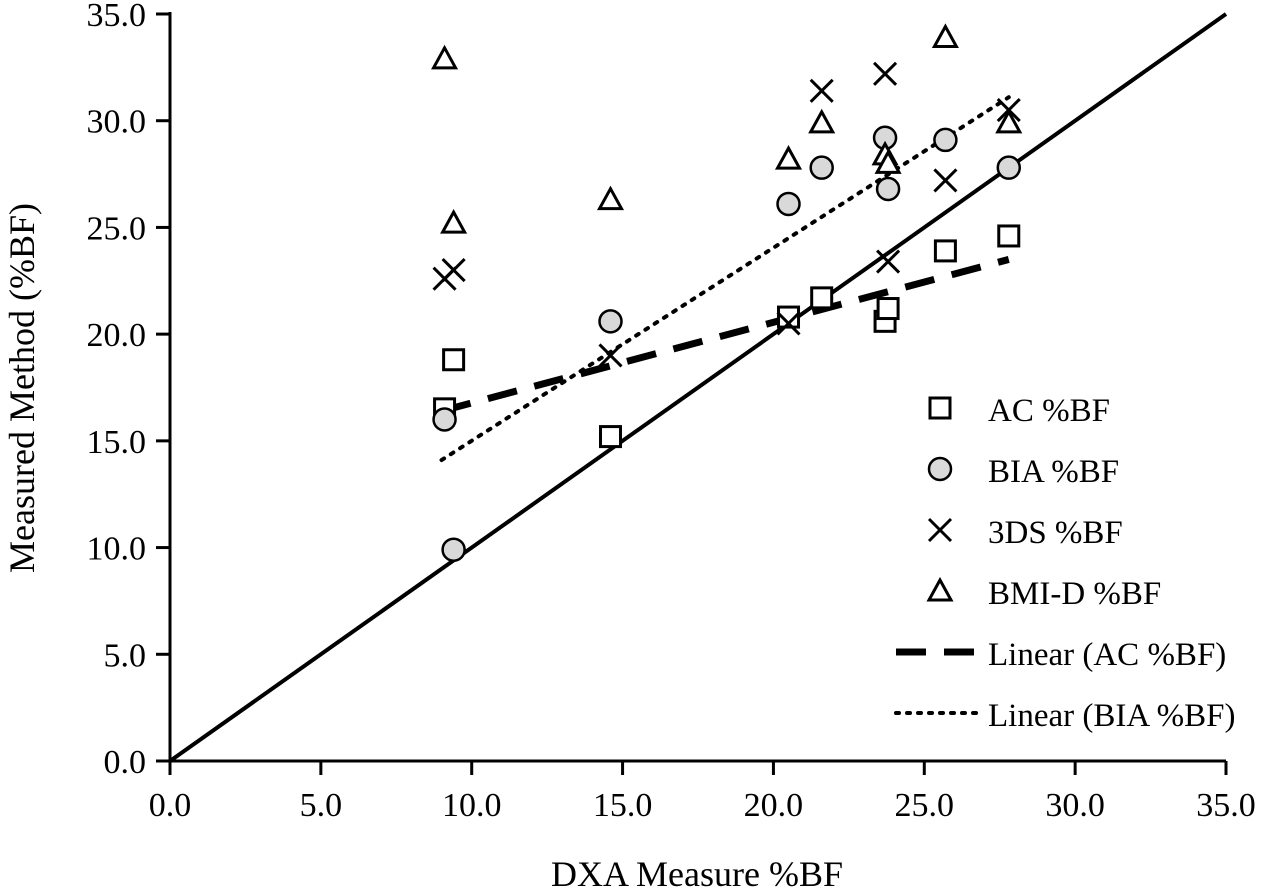  What do you see at coordinates (22, 388) in the screenshot?
I see `y-axis-title: Measured Method (%BF)` at bounding box center [22, 388].